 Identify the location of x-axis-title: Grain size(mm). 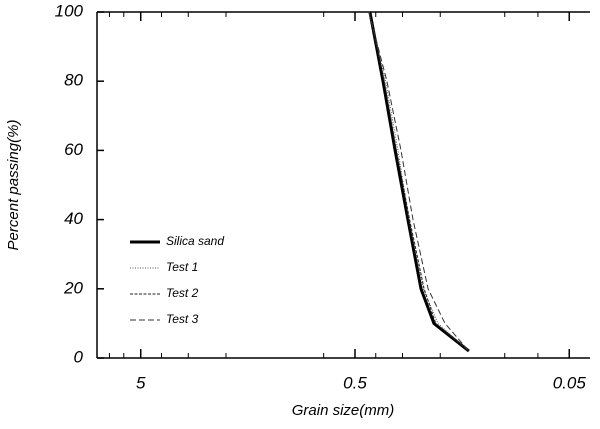
(343, 410).